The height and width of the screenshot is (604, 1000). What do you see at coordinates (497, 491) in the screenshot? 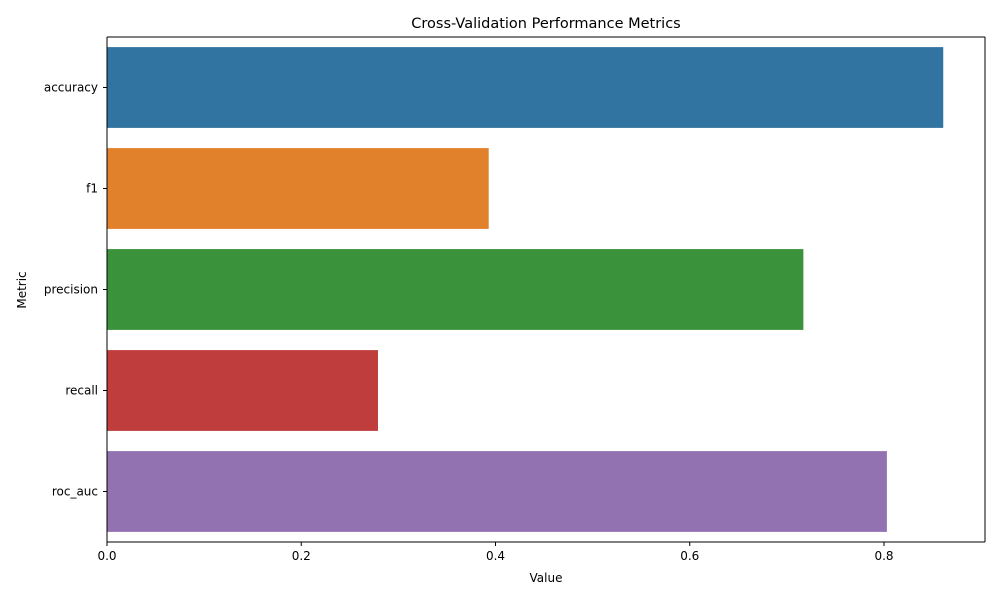
I see `bar-roc_auc` at bounding box center [497, 491].